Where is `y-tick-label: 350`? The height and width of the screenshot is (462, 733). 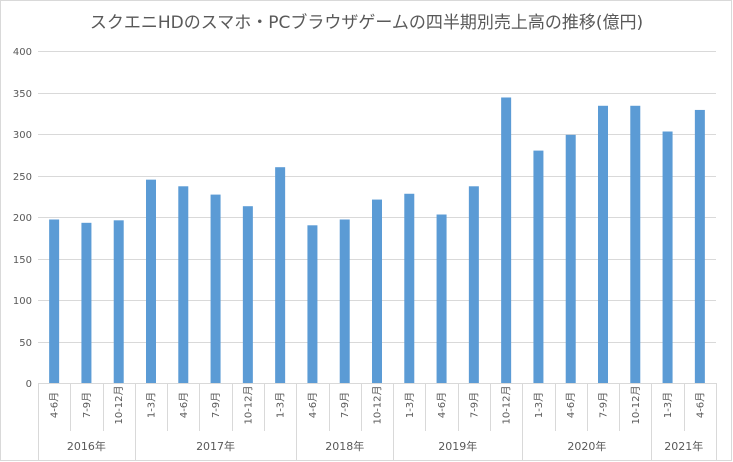
y-tick-label: 350 is located at coordinates (22, 94).